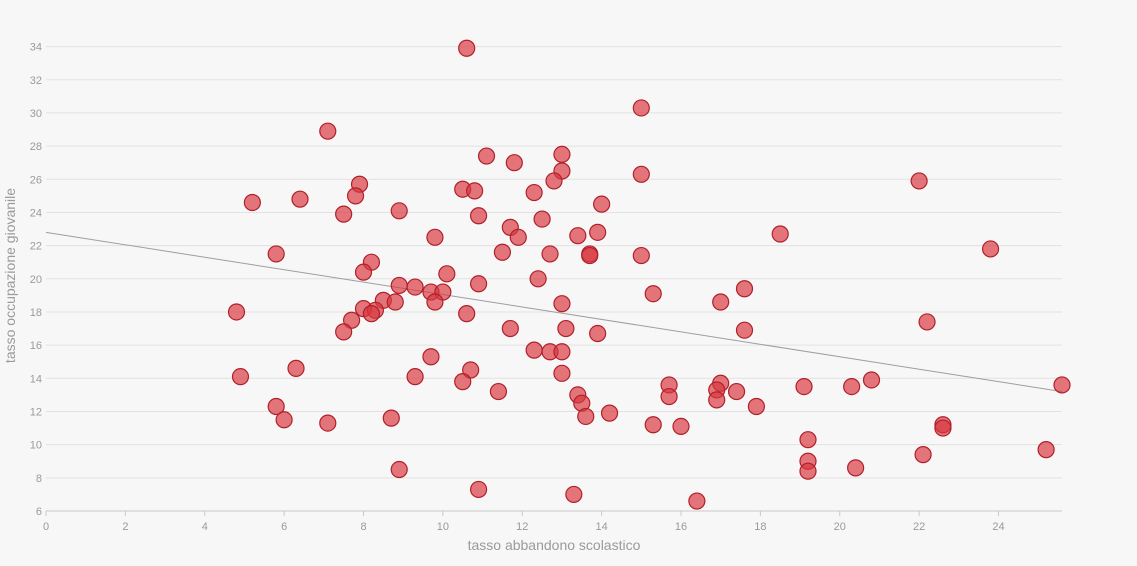 The height and width of the screenshot is (566, 1137). What do you see at coordinates (125, 527) in the screenshot?
I see `x-tick-label: 2` at bounding box center [125, 527].